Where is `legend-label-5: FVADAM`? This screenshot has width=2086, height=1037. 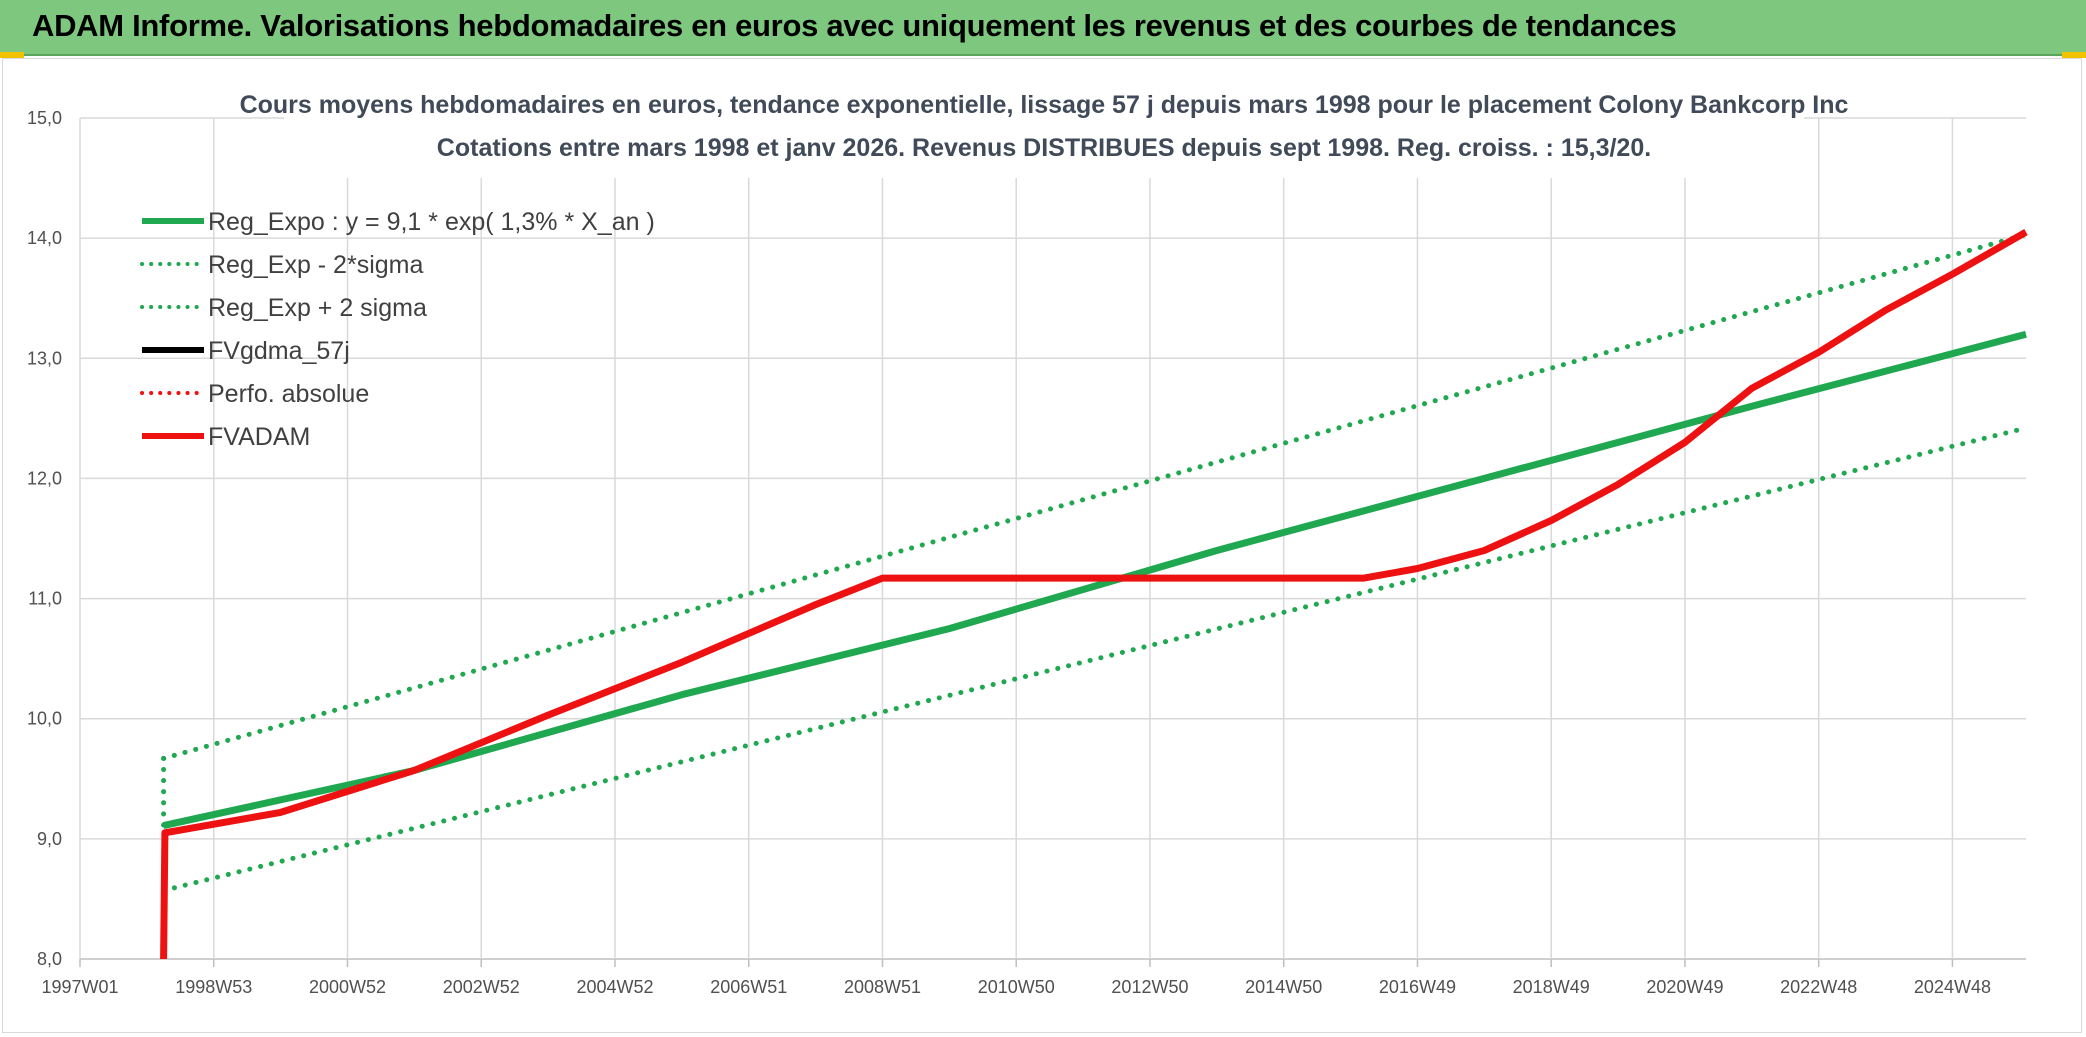
legend-label-5: FVADAM is located at coordinates (259, 437).